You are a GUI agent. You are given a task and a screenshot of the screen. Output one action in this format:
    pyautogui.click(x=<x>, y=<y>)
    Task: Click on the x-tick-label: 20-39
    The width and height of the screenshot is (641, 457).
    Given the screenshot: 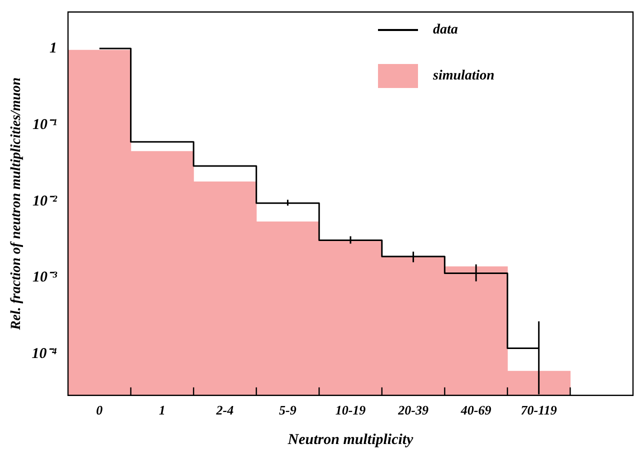 What is the action you would take?
    pyautogui.click(x=413, y=410)
    